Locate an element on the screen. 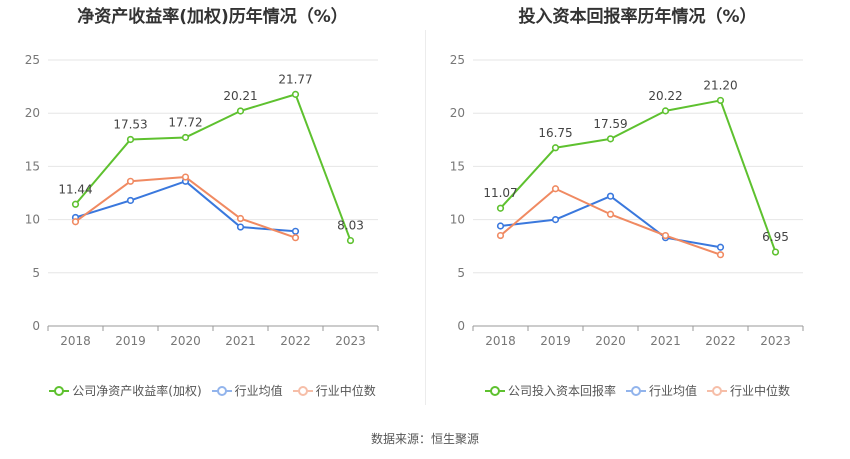 This screenshot has width=850, height=459. data-label: 17.72 is located at coordinates (185, 122).